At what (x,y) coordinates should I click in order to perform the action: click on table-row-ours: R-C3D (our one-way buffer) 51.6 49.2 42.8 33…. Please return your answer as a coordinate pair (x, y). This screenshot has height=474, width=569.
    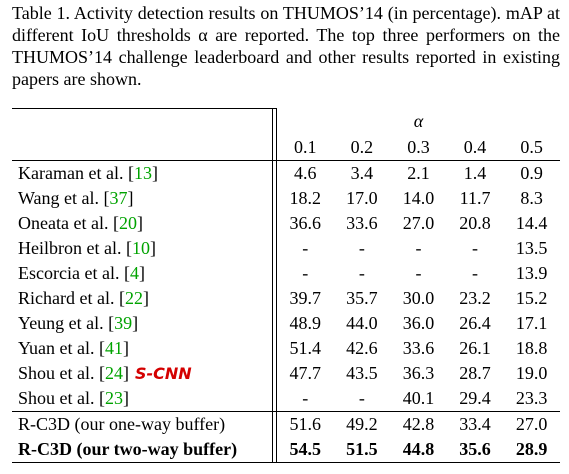
    Looking at the image, I should click on (286, 424).